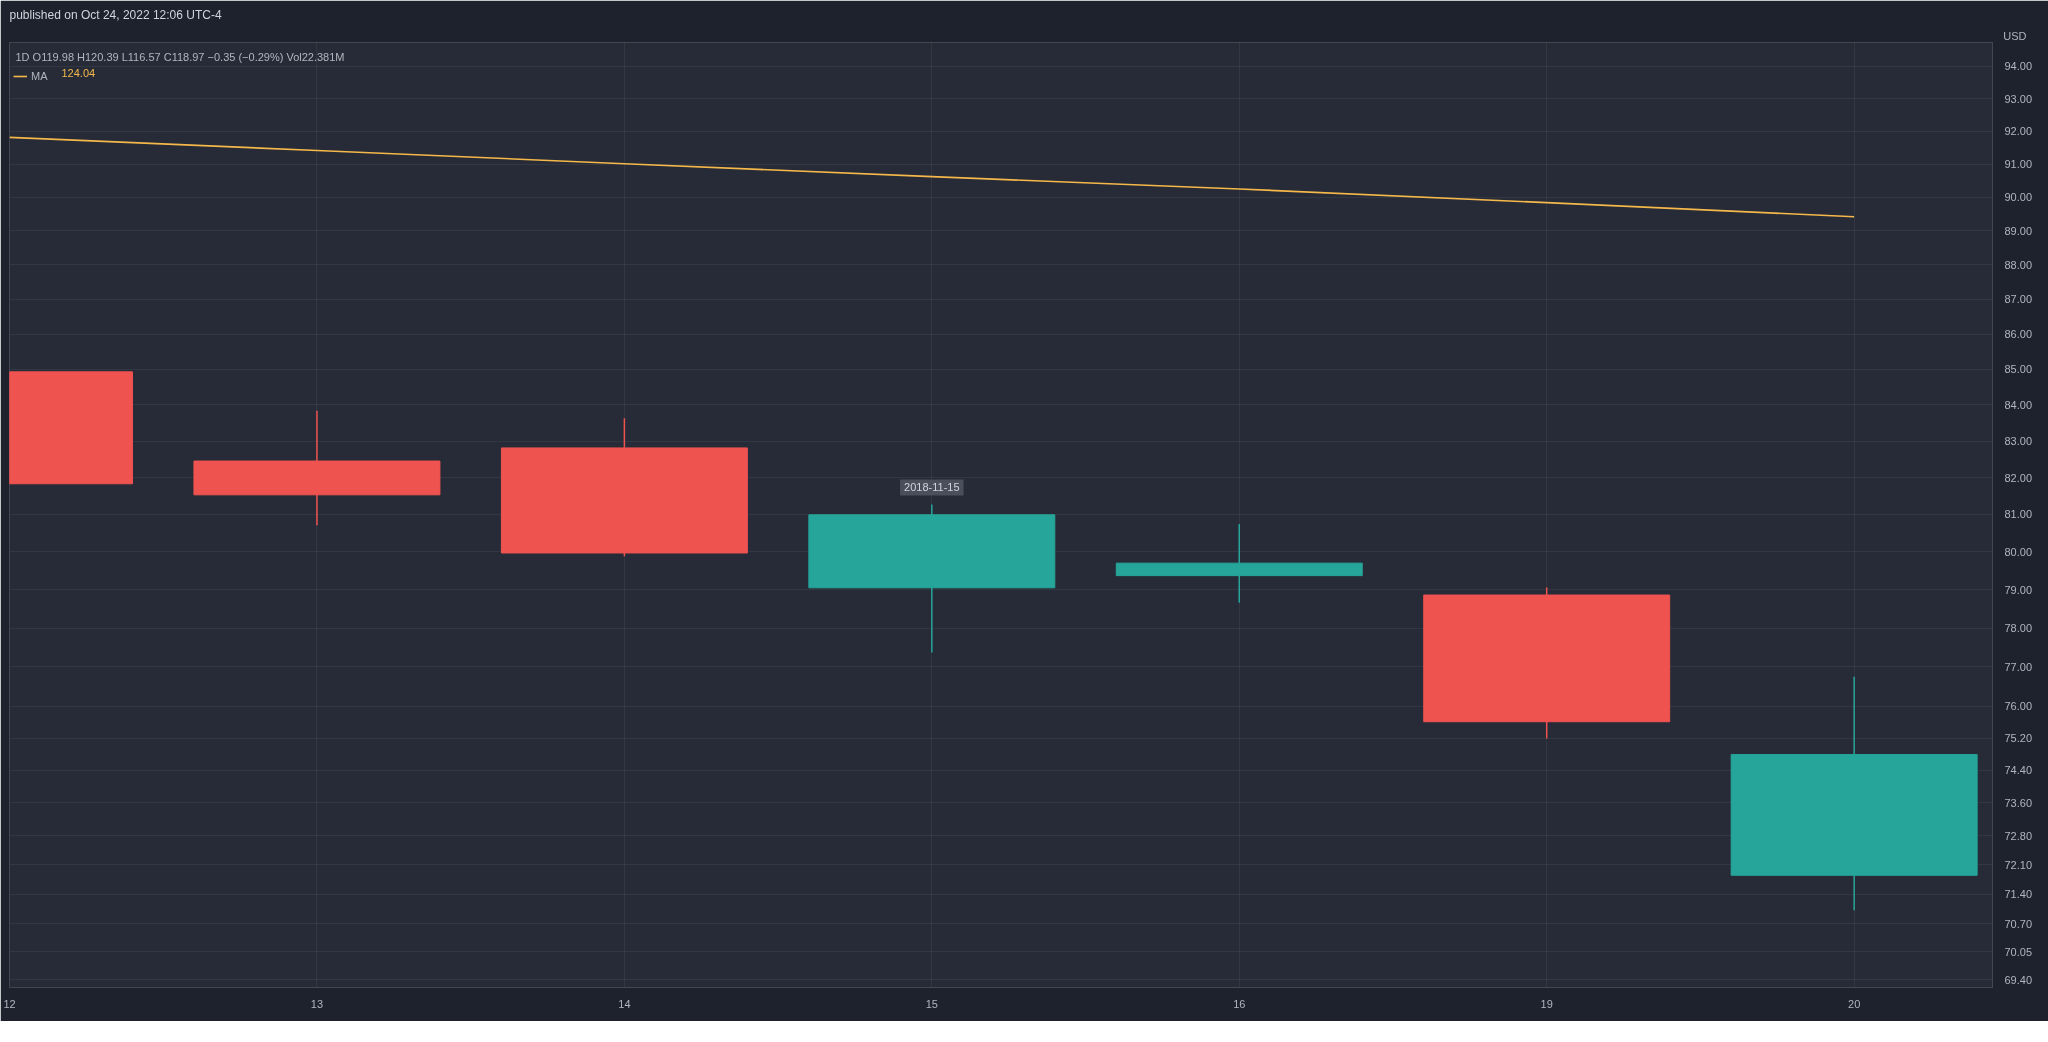 This screenshot has width=2048, height=1042. What do you see at coordinates (2018, 477) in the screenshot?
I see `y-tick-label: 82.00` at bounding box center [2018, 477].